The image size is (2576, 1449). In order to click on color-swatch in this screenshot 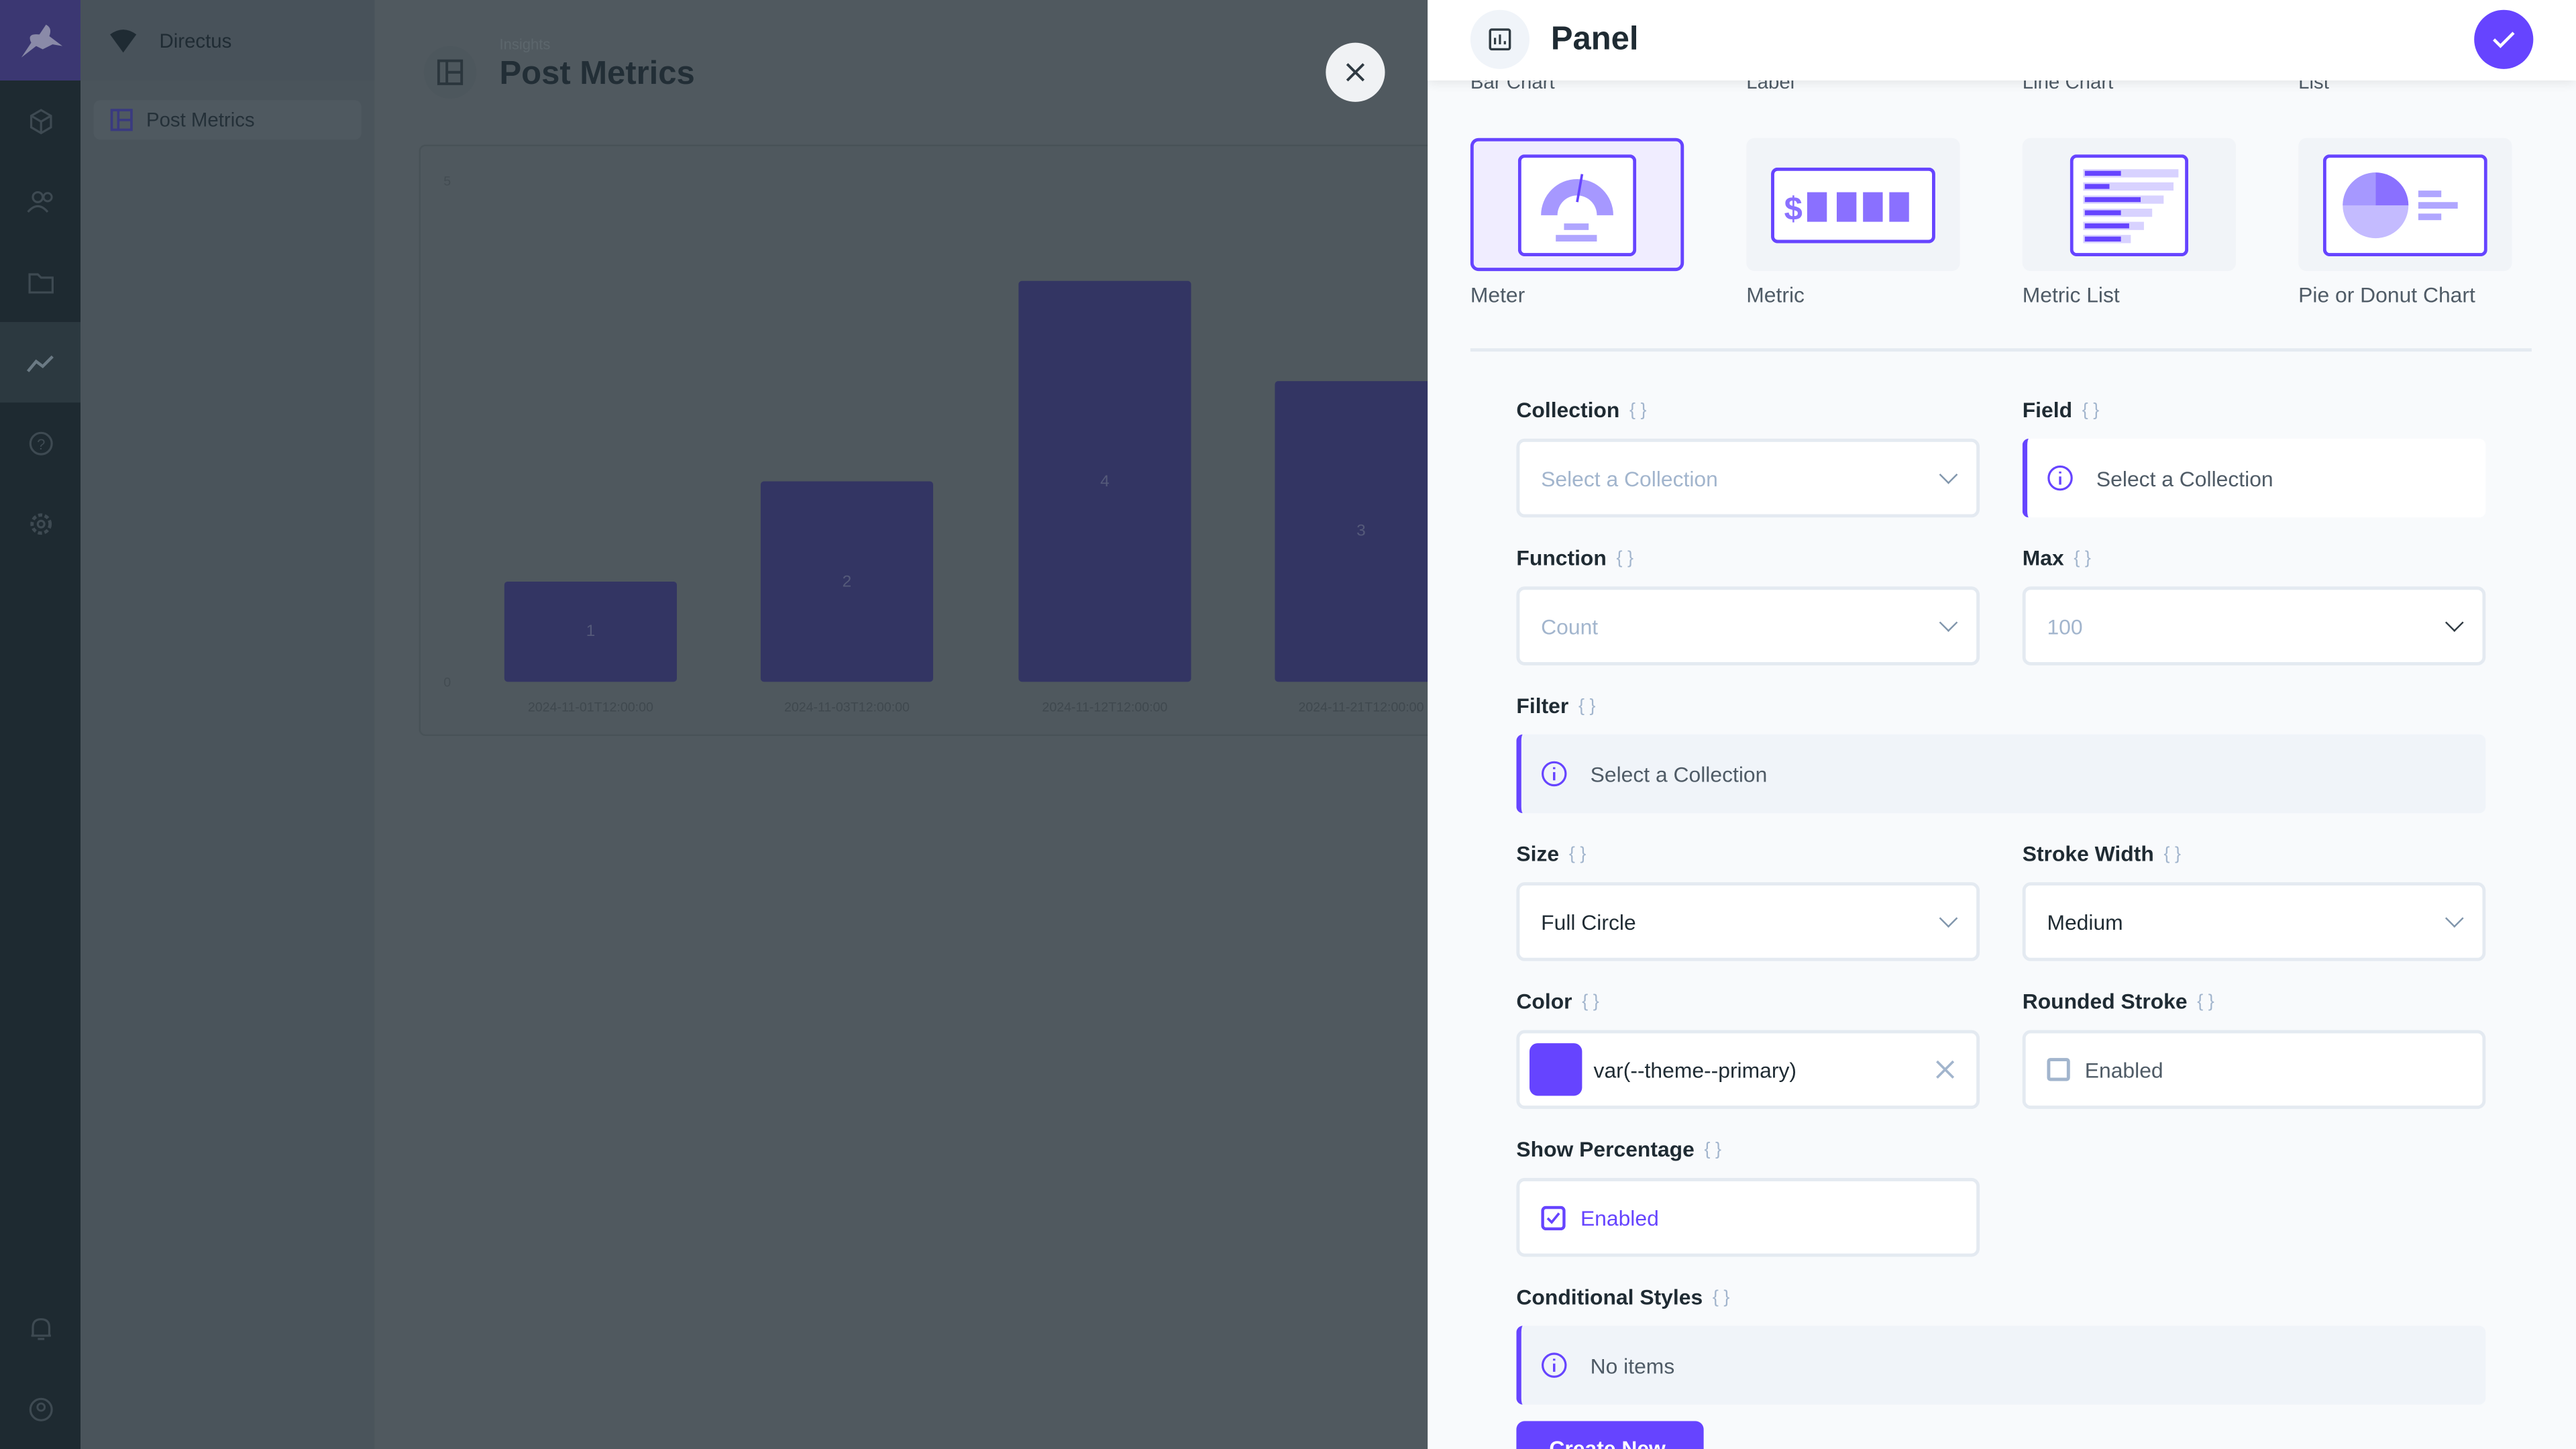, I will do `click(1555, 1069)`.